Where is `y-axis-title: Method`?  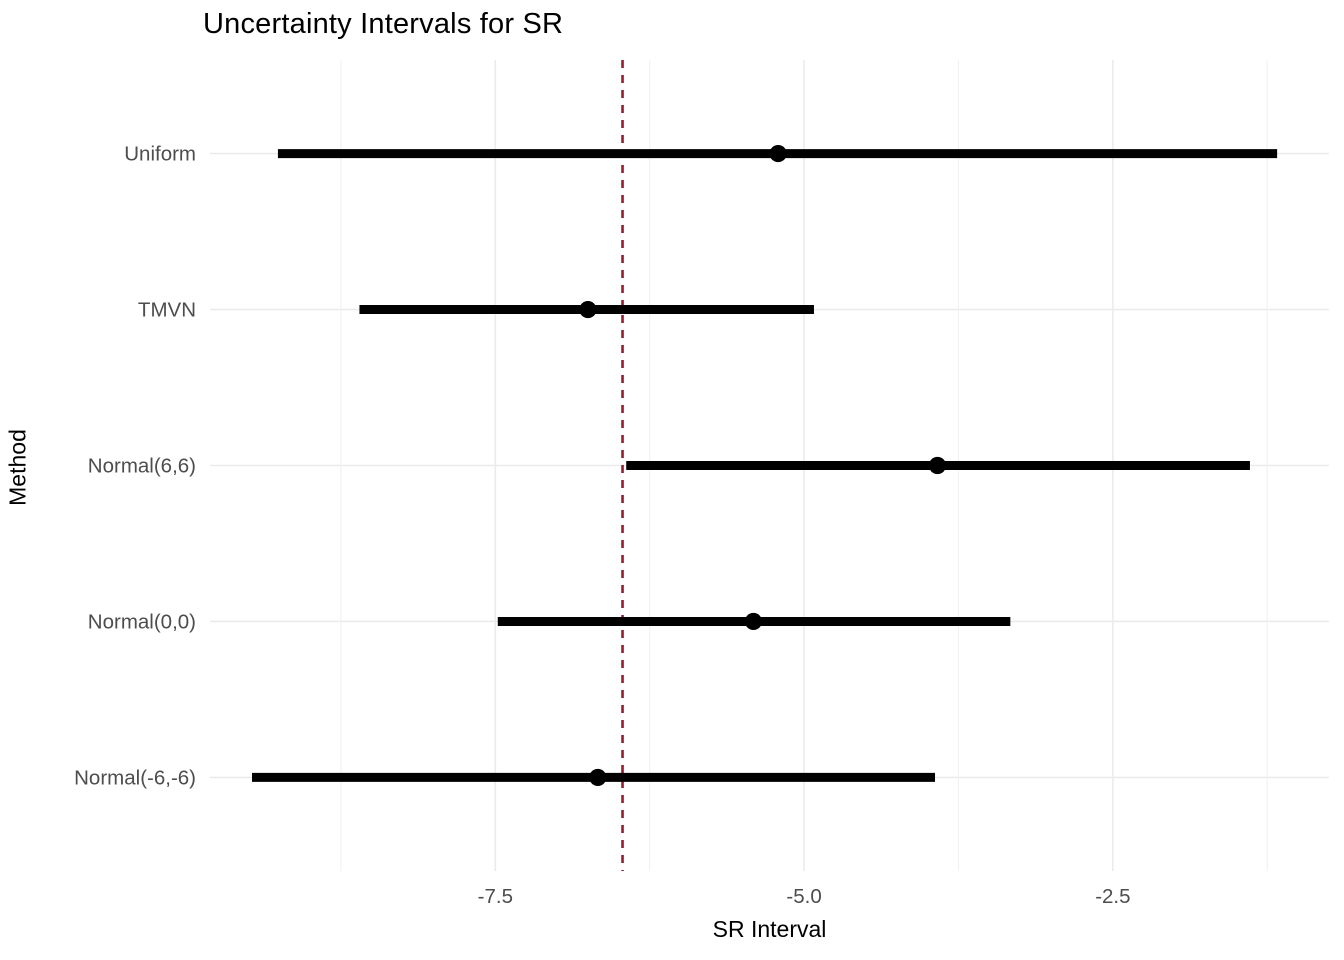
y-axis-title: Method is located at coordinates (17, 467).